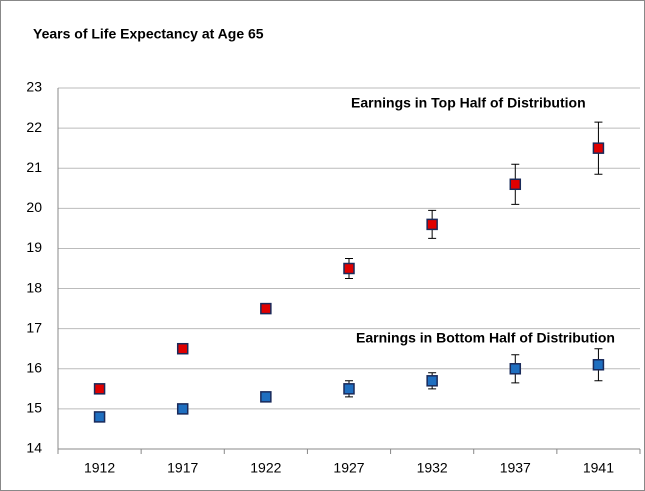 The width and height of the screenshot is (645, 491). Describe the element at coordinates (265, 468) in the screenshot. I see `x-tick-label: 1922` at that location.